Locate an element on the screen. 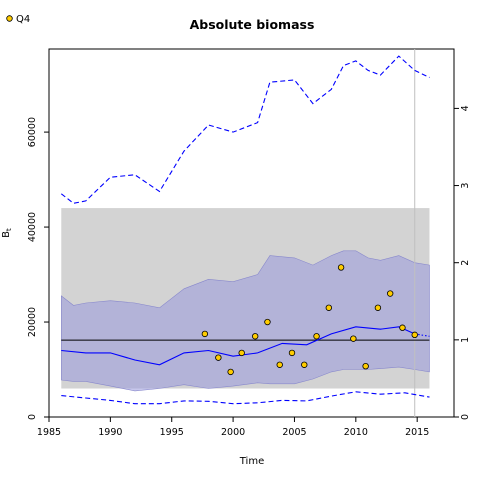  y-tick-label: 20000 is located at coordinates (32, 322).